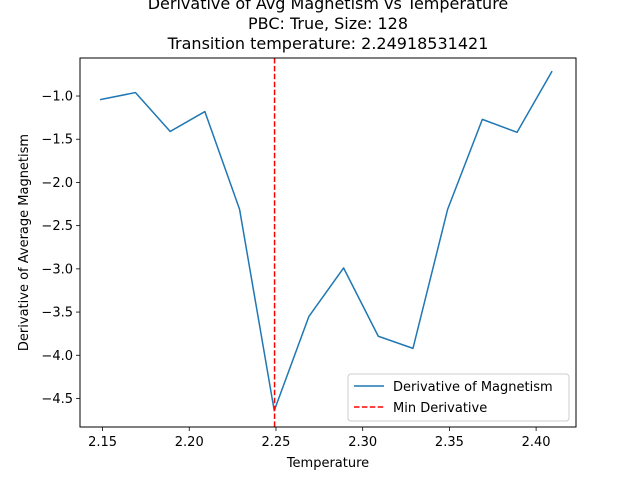  Describe the element at coordinates (60, 248) in the screenshot. I see `y-axis-ticks: −1.0 −1.5 −2.0 −2.5 −3.0 −3.5 −4.0 −4.5` at that location.